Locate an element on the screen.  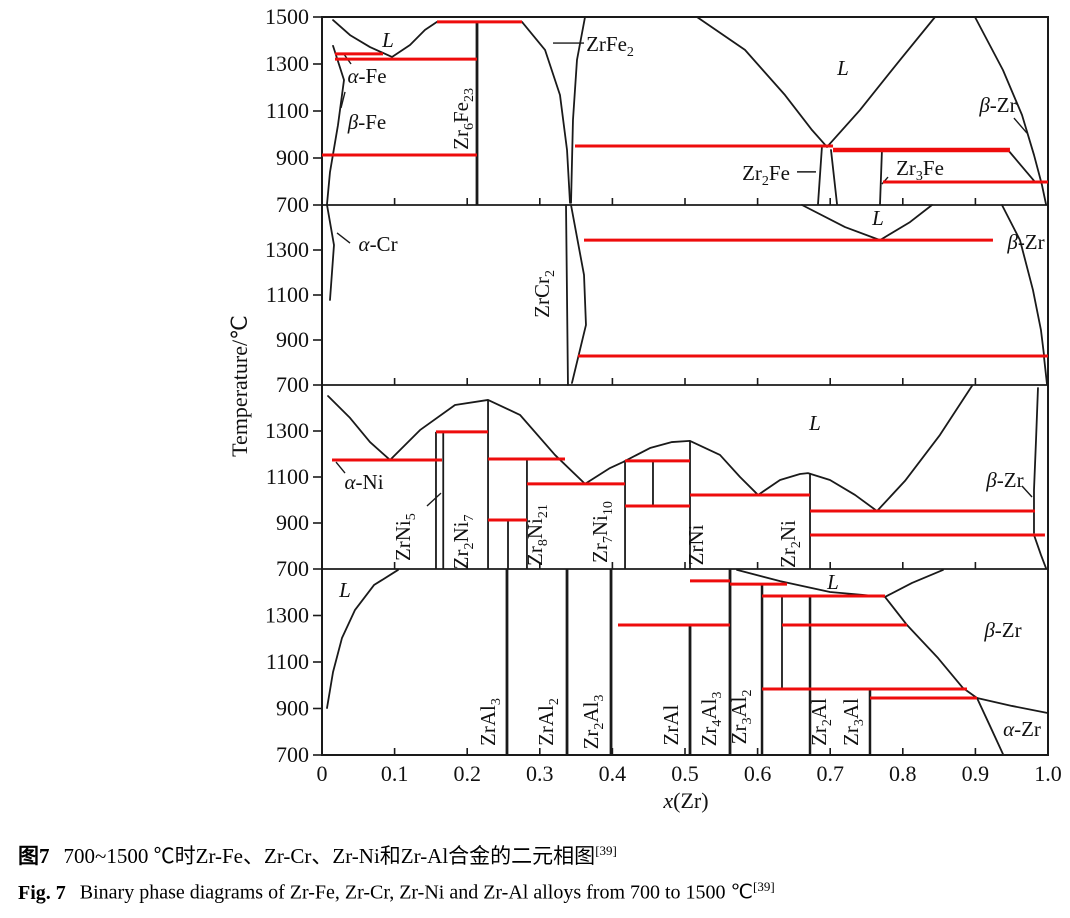
x-tick-label: 0.9 is located at coordinates (976, 773).